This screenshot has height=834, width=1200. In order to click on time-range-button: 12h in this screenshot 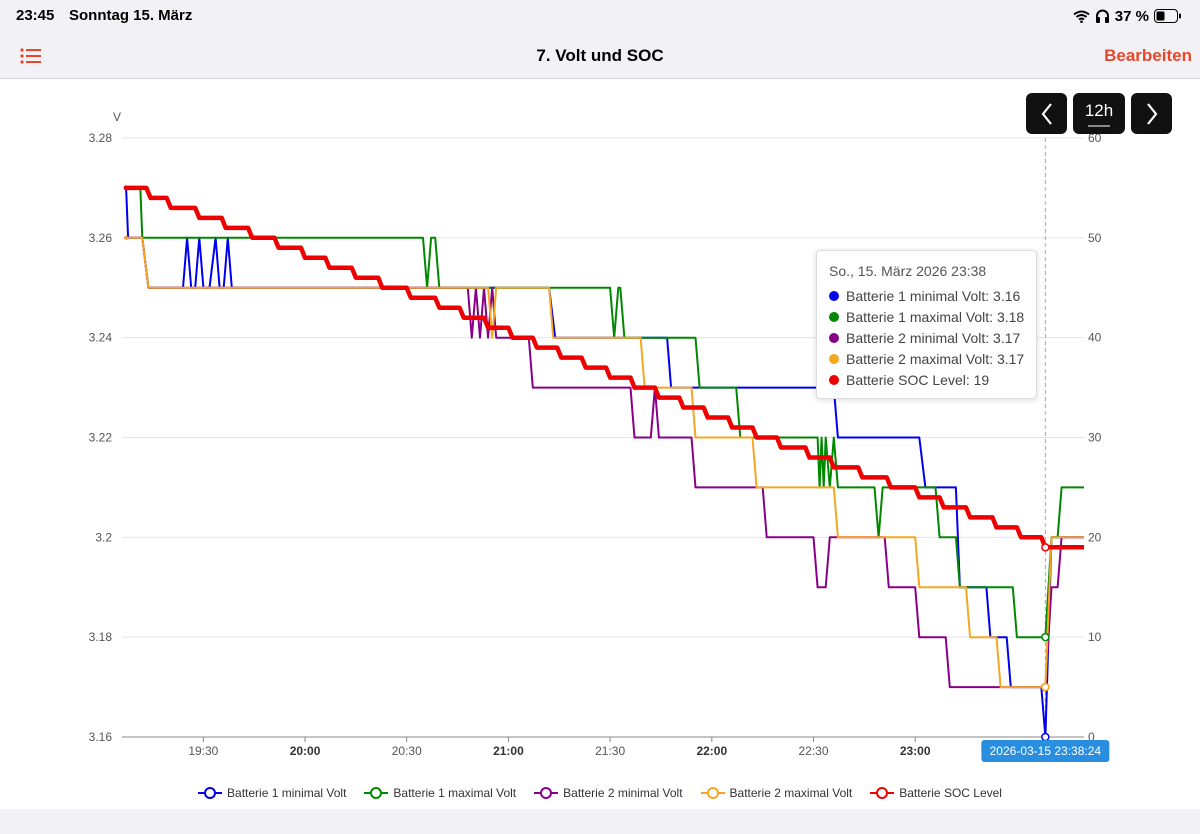, I will do `click(1099, 113)`.